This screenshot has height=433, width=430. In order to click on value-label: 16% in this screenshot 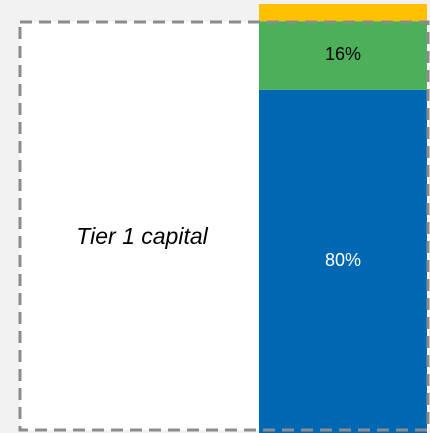, I will do `click(343, 54)`.